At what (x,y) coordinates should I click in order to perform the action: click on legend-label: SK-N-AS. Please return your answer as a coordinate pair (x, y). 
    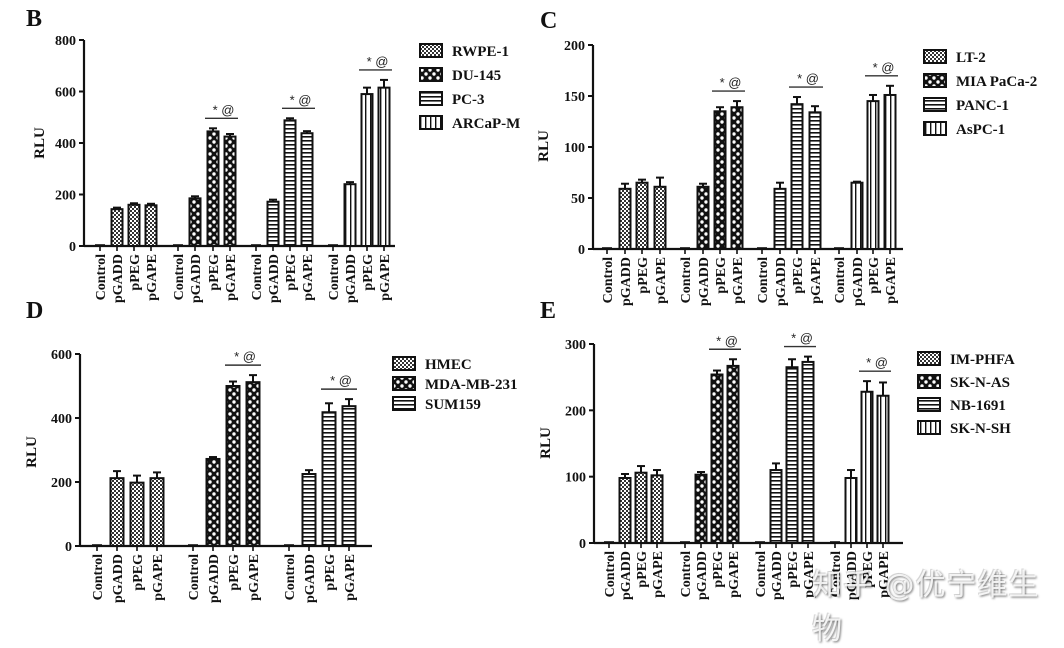
    Looking at the image, I should click on (980, 383).